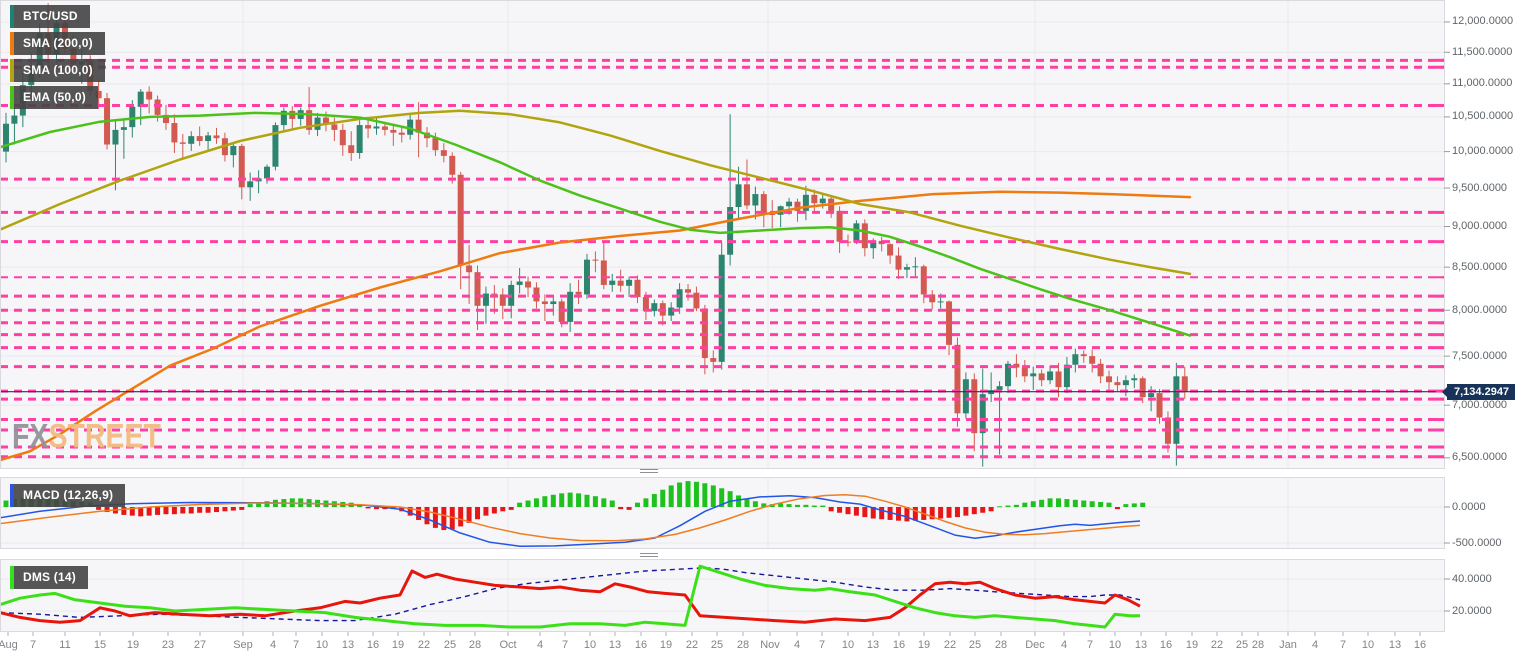 This screenshot has width=1534, height=661. Describe the element at coordinates (50, 16) in the screenshot. I see `symbol-label: BTC/USD` at that location.